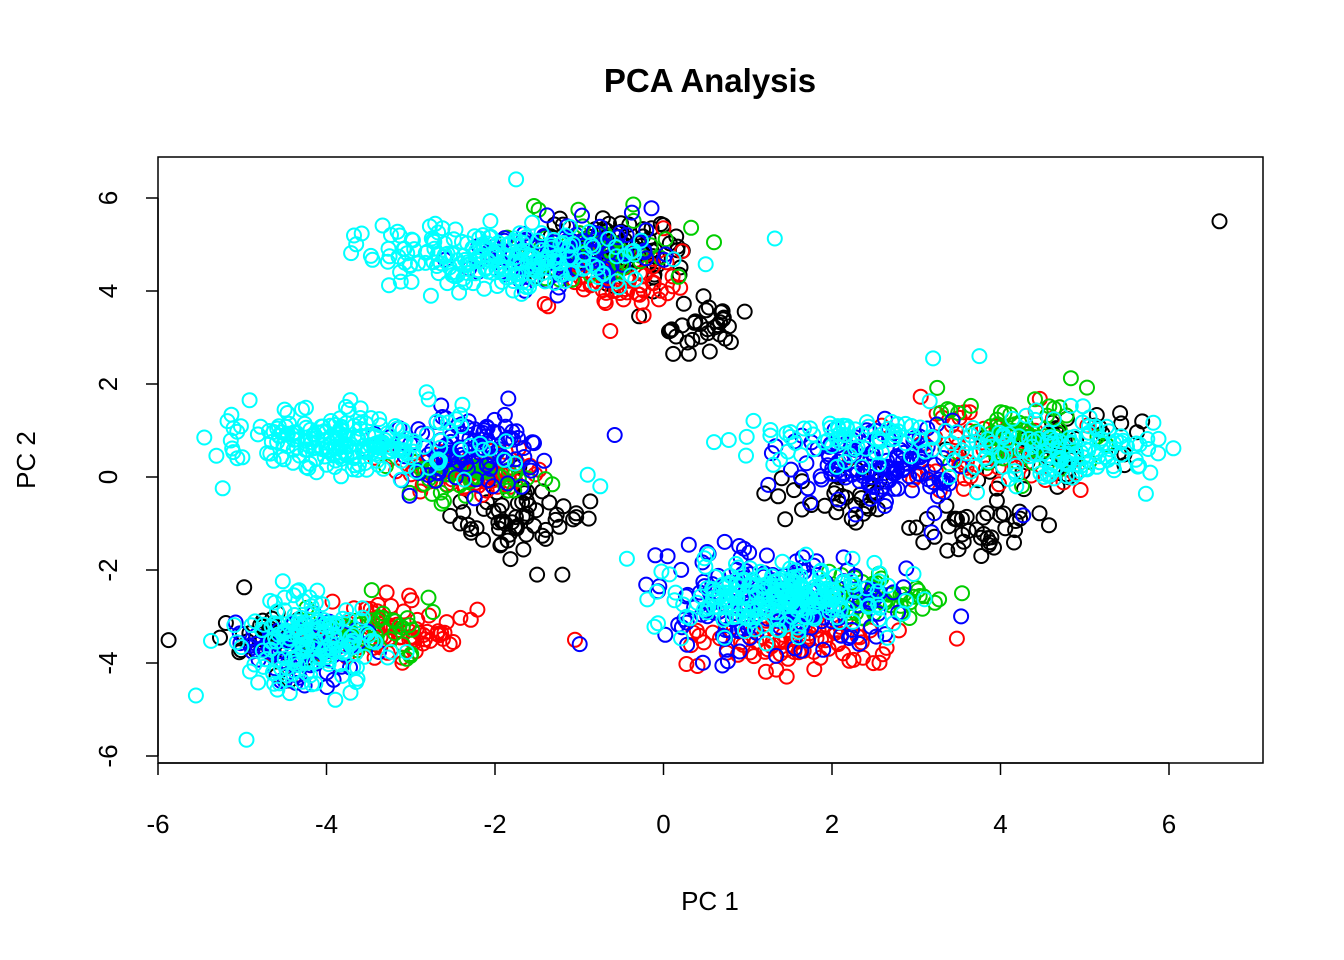 The image size is (1344, 960). I want to click on x-tick-label: -2, so click(494, 824).